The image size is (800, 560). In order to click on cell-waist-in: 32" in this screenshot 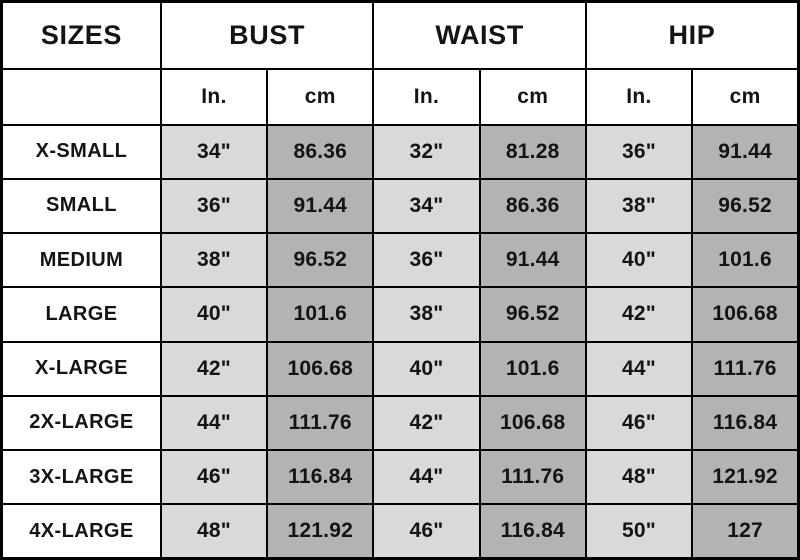, I will do `click(426, 151)`.